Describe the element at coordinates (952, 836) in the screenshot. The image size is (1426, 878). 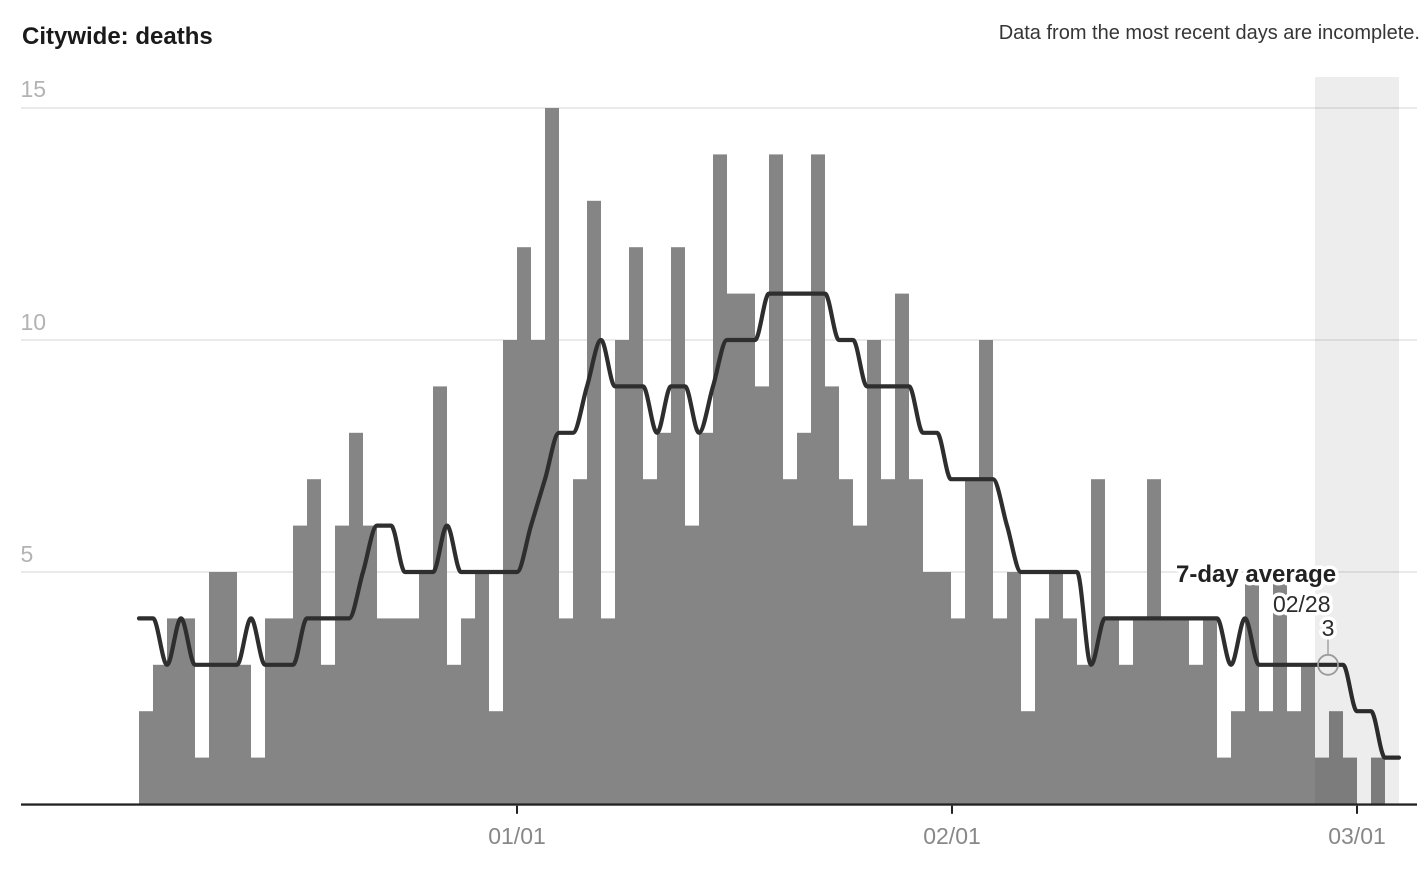
I see `svg-text: 02/01` at that location.